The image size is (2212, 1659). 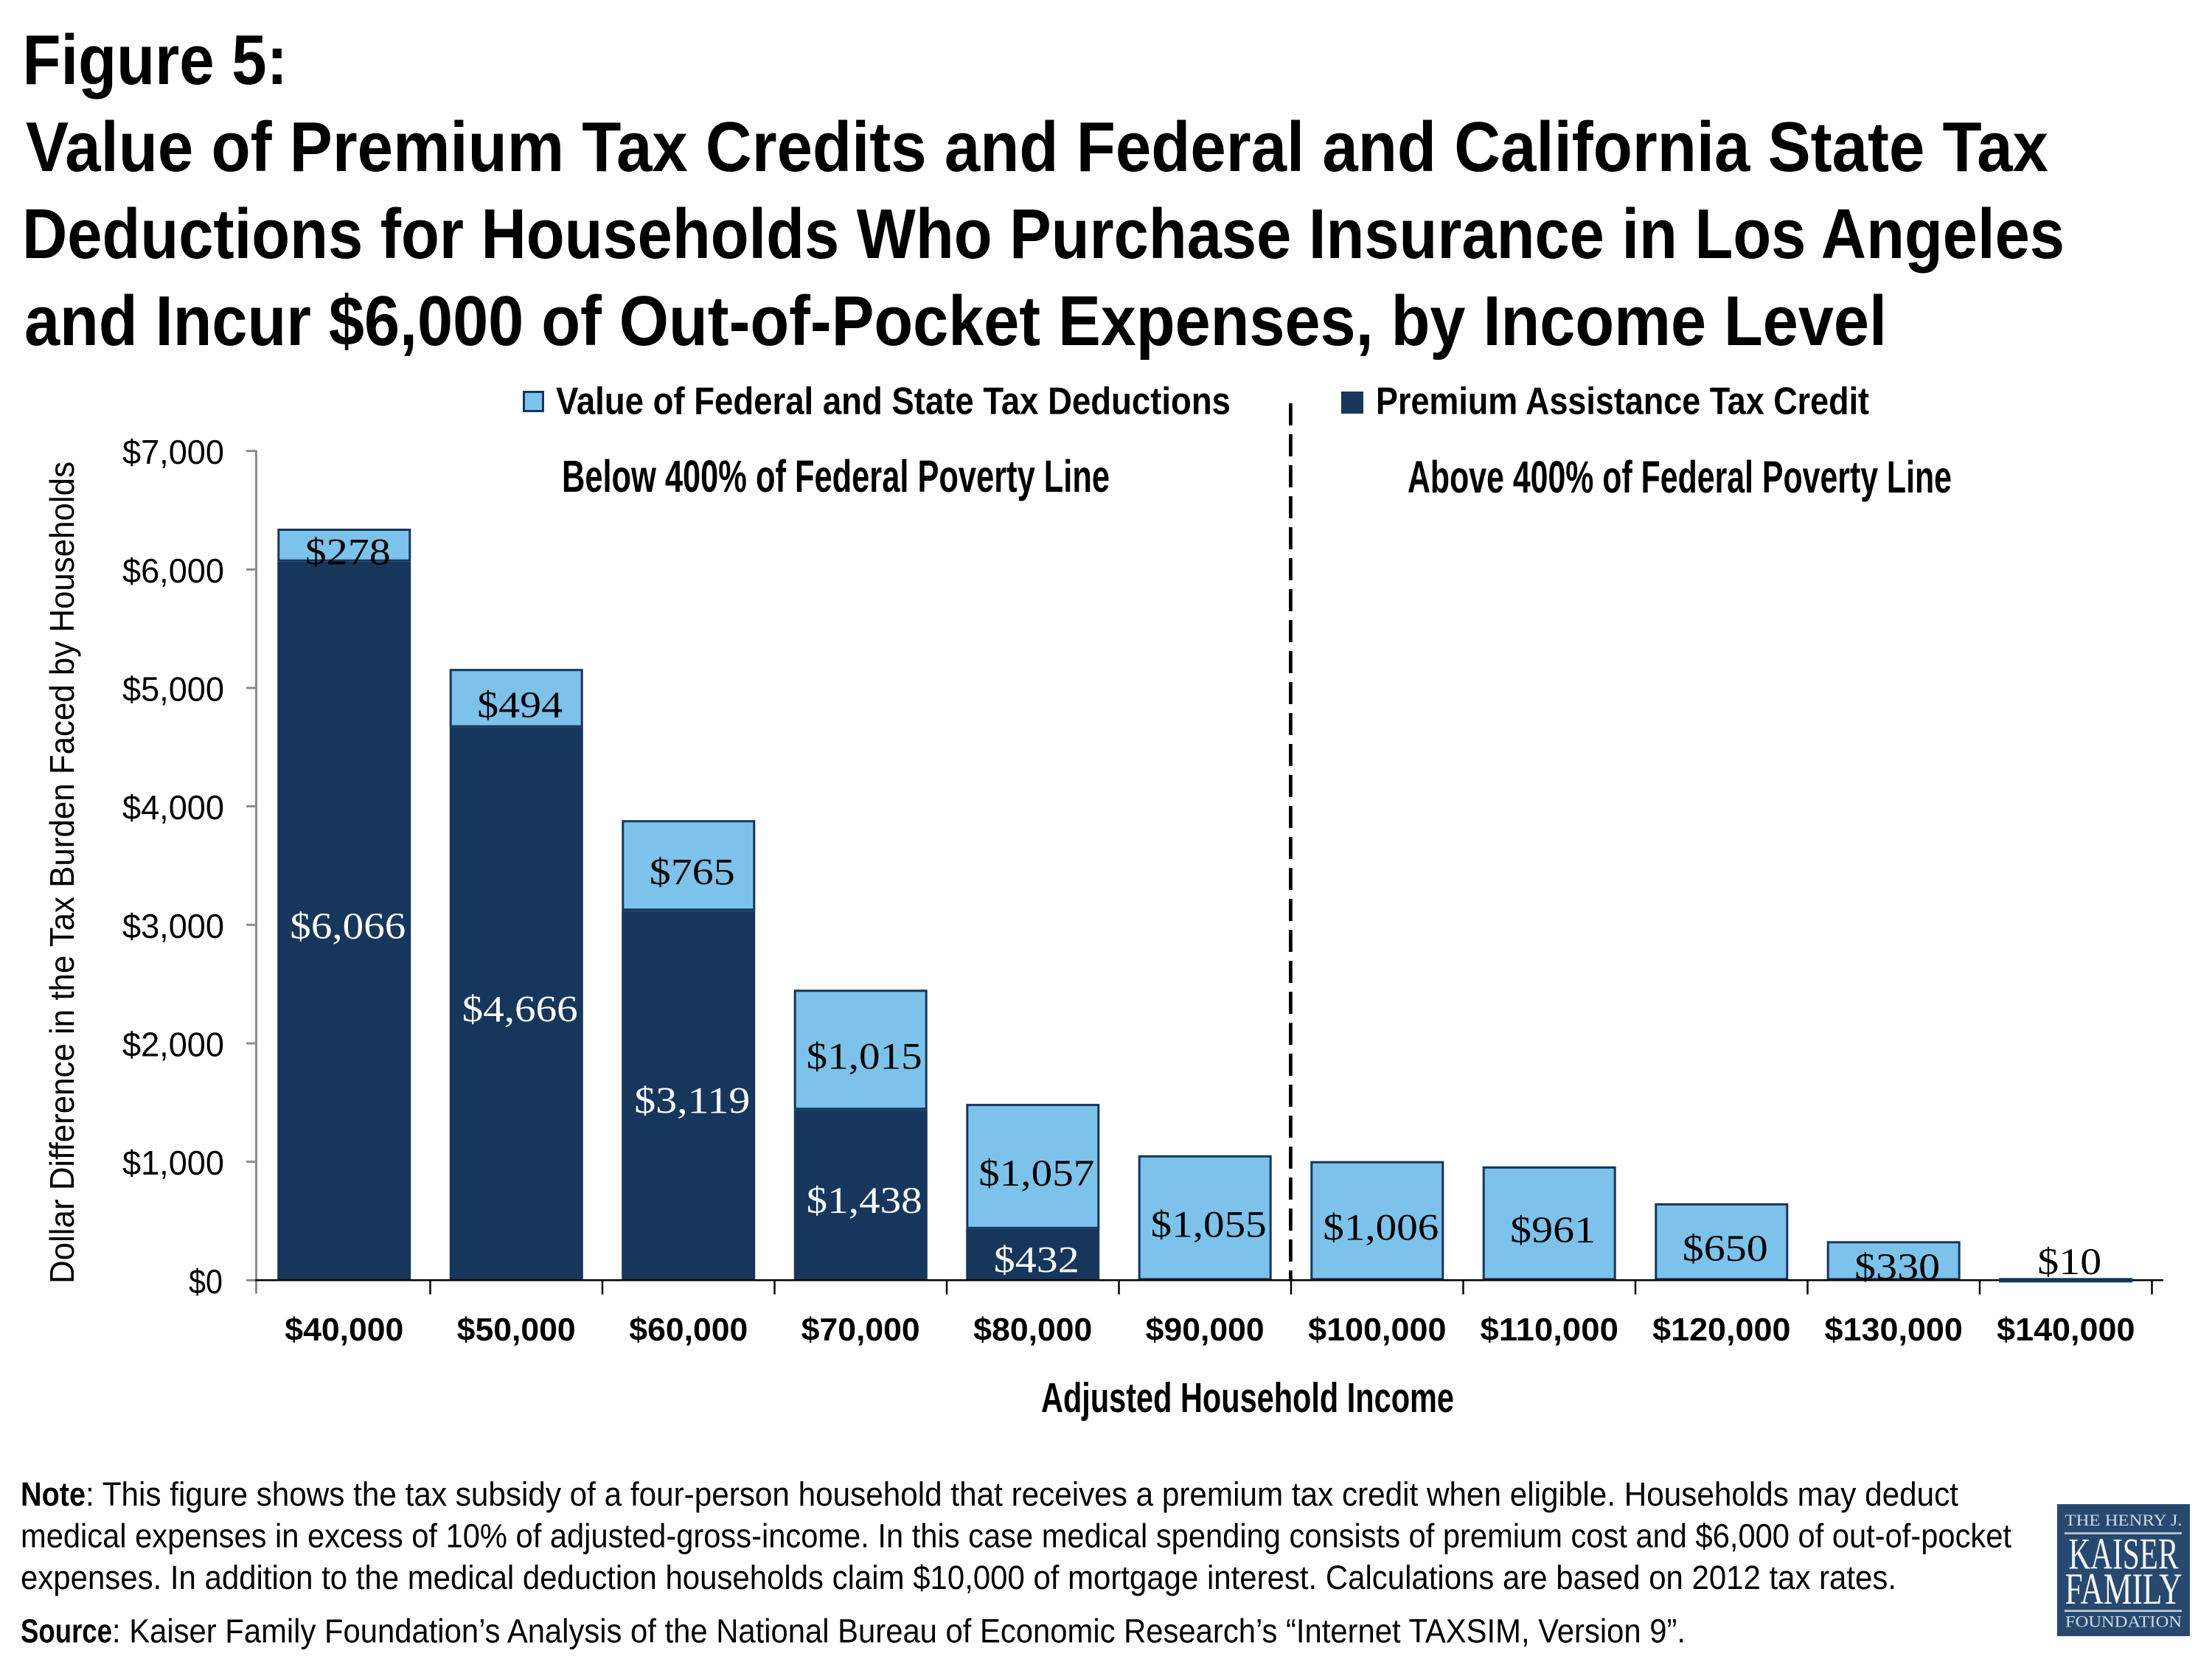 I want to click on svg-text: $70,000, so click(x=860, y=1330).